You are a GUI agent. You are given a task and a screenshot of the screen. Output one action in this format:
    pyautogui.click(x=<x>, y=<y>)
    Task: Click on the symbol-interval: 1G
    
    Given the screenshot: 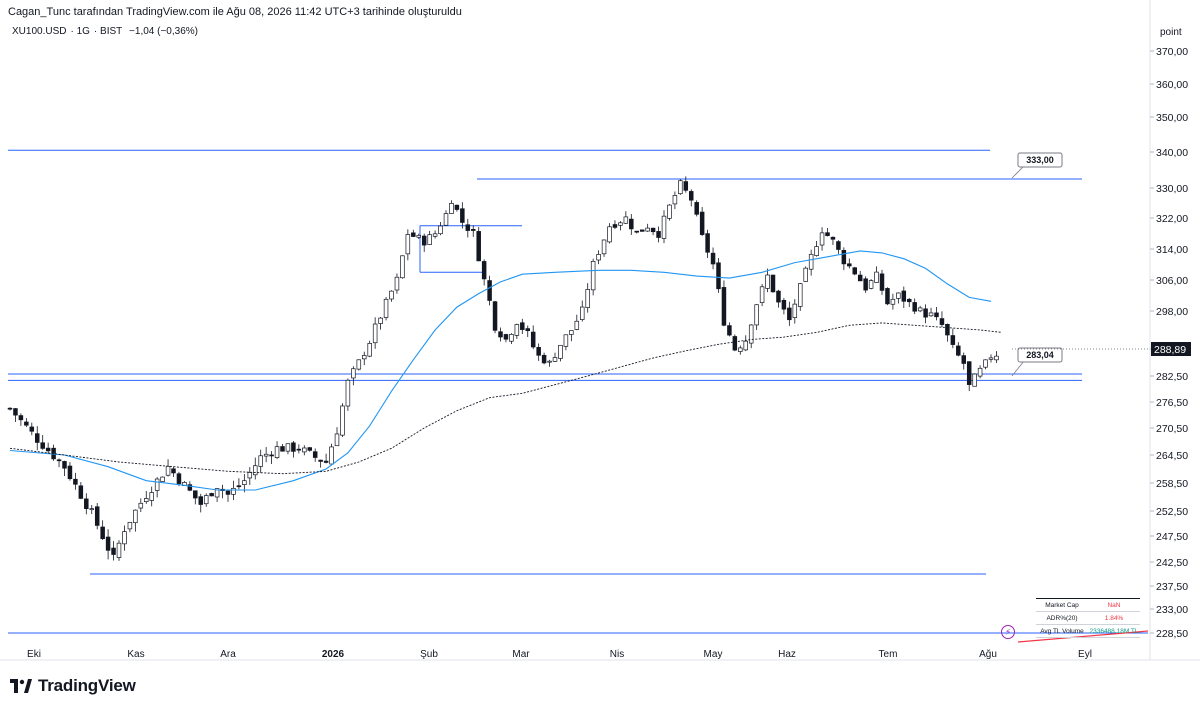 What is the action you would take?
    pyautogui.click(x=83, y=31)
    